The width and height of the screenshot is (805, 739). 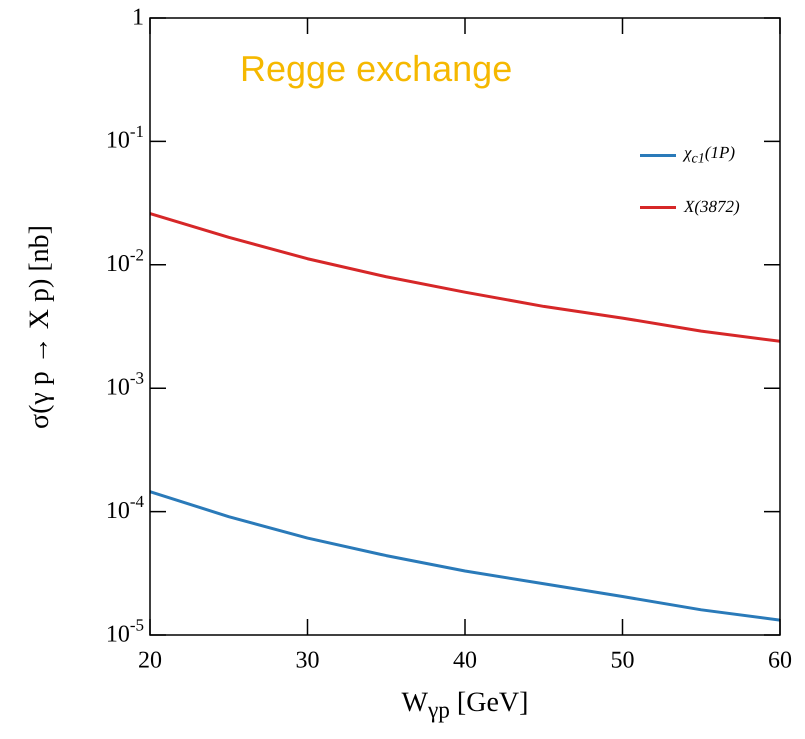 What do you see at coordinates (376, 69) in the screenshot?
I see `annotation: Regge exchange` at bounding box center [376, 69].